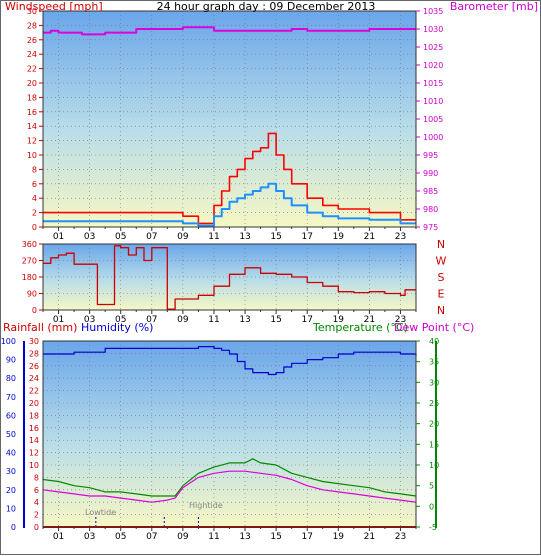 The image size is (541, 556). Describe the element at coordinates (34, 310) in the screenshot. I see `direction-tick-label: 0` at that location.